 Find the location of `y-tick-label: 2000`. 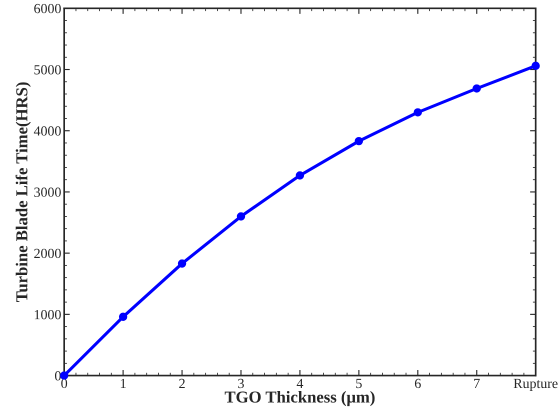

y-tick-label: 2000 is located at coordinates (47, 253).